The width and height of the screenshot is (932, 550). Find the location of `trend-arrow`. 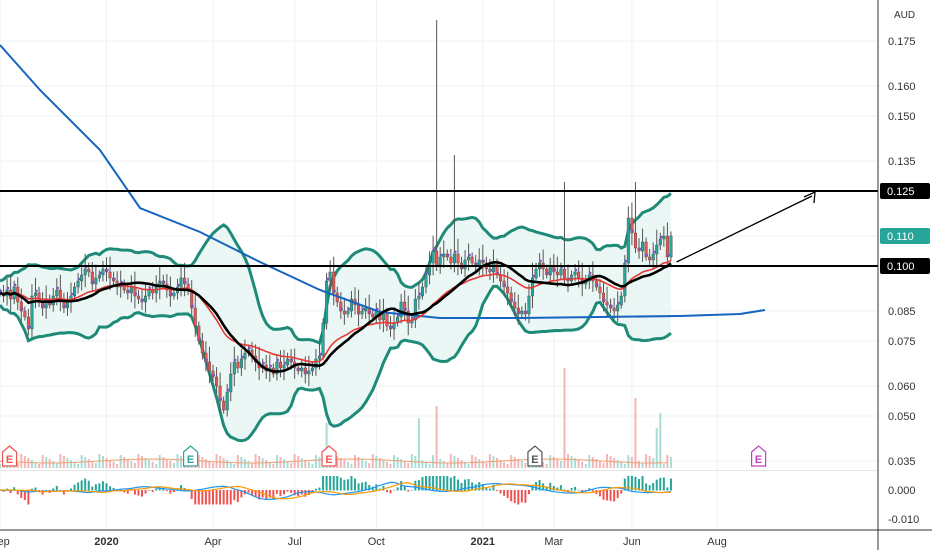

trend-arrow is located at coordinates (746, 226).